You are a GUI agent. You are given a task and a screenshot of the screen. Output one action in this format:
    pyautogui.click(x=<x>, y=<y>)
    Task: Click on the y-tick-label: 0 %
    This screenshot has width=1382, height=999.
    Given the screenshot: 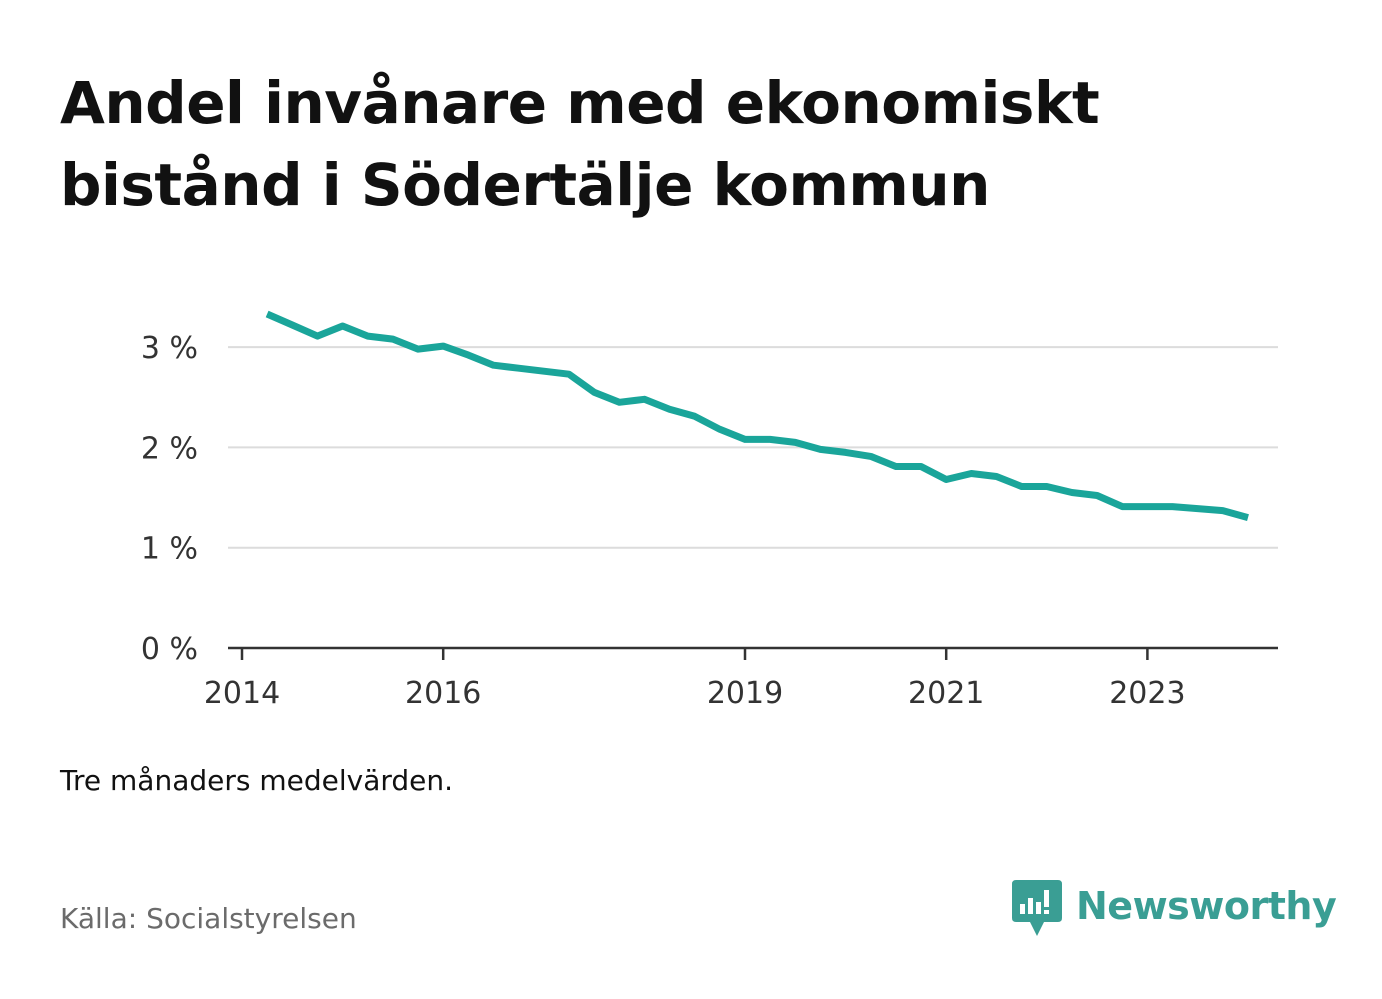 What is the action you would take?
    pyautogui.click(x=169, y=649)
    